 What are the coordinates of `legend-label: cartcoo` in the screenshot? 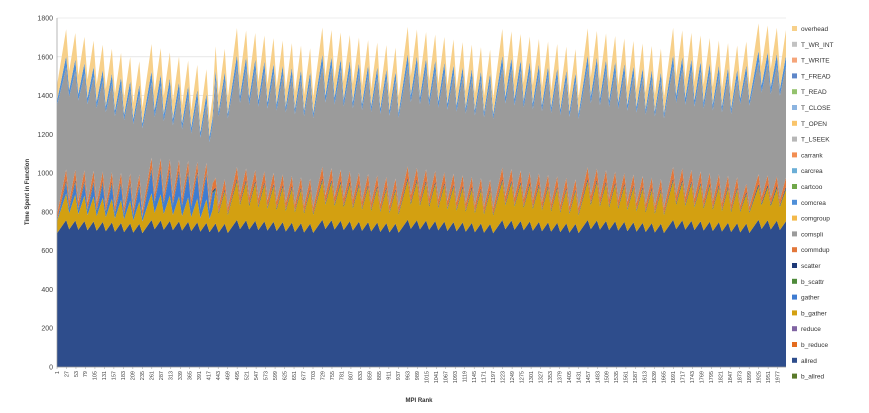 It's located at (812, 187).